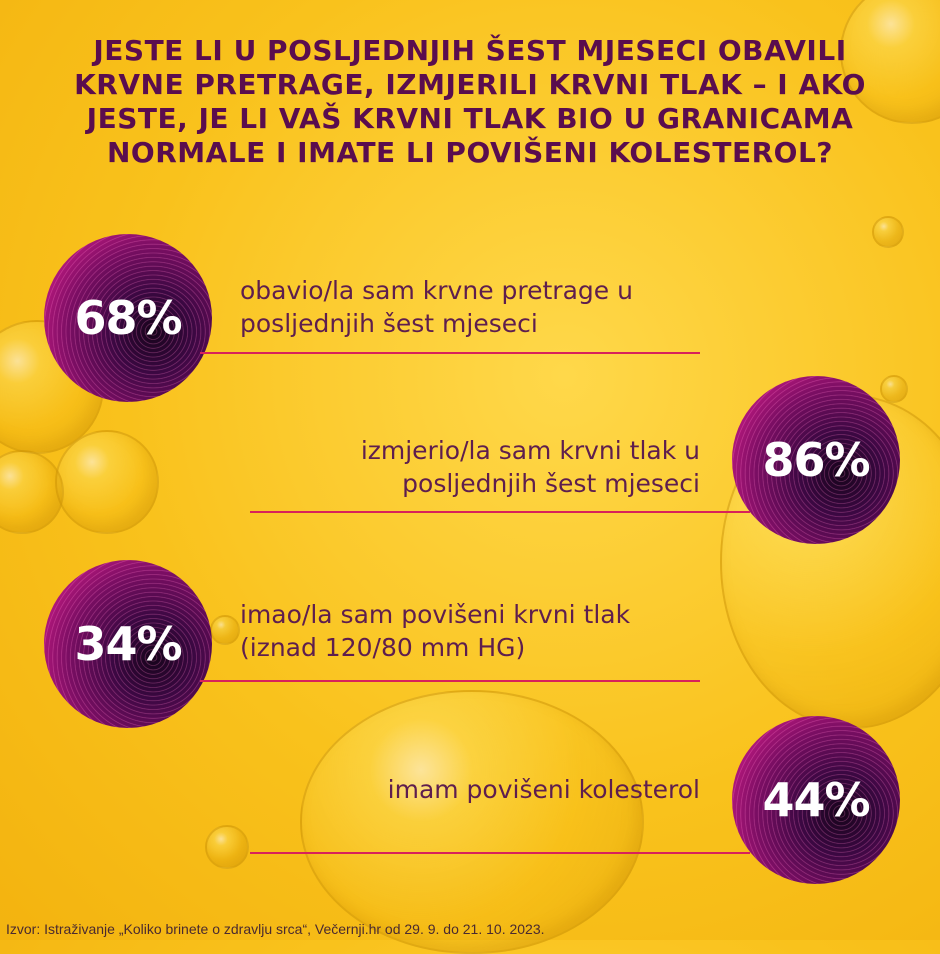 The height and width of the screenshot is (954, 940). I want to click on stat-value-3: 34%, so click(128, 644).